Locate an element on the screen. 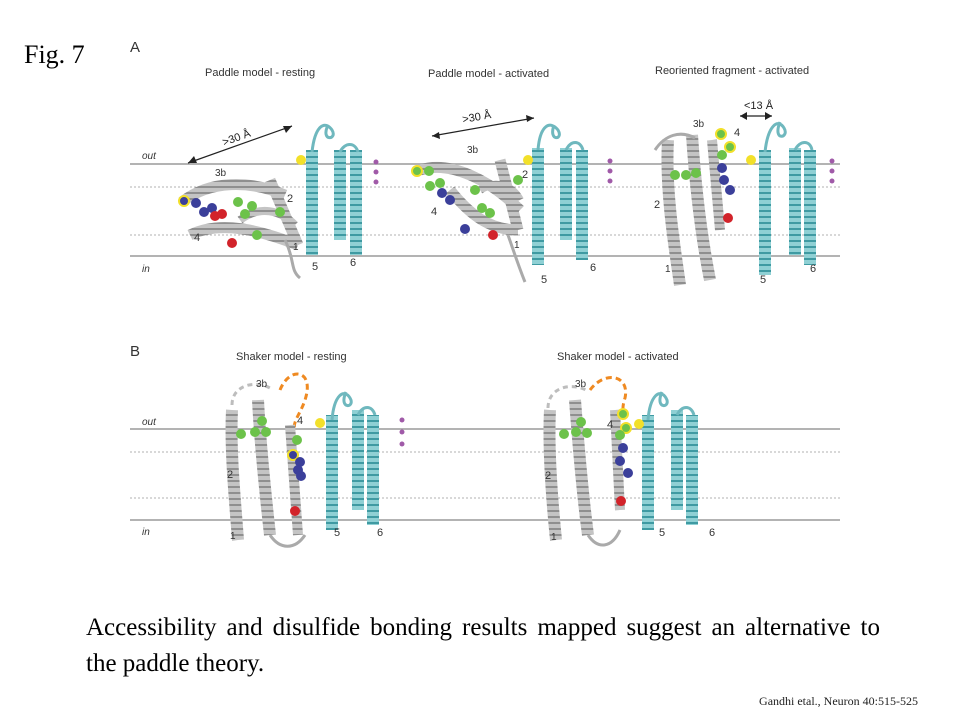 The height and width of the screenshot is (720, 960). panel-a-in-label: in is located at coordinates (146, 269).